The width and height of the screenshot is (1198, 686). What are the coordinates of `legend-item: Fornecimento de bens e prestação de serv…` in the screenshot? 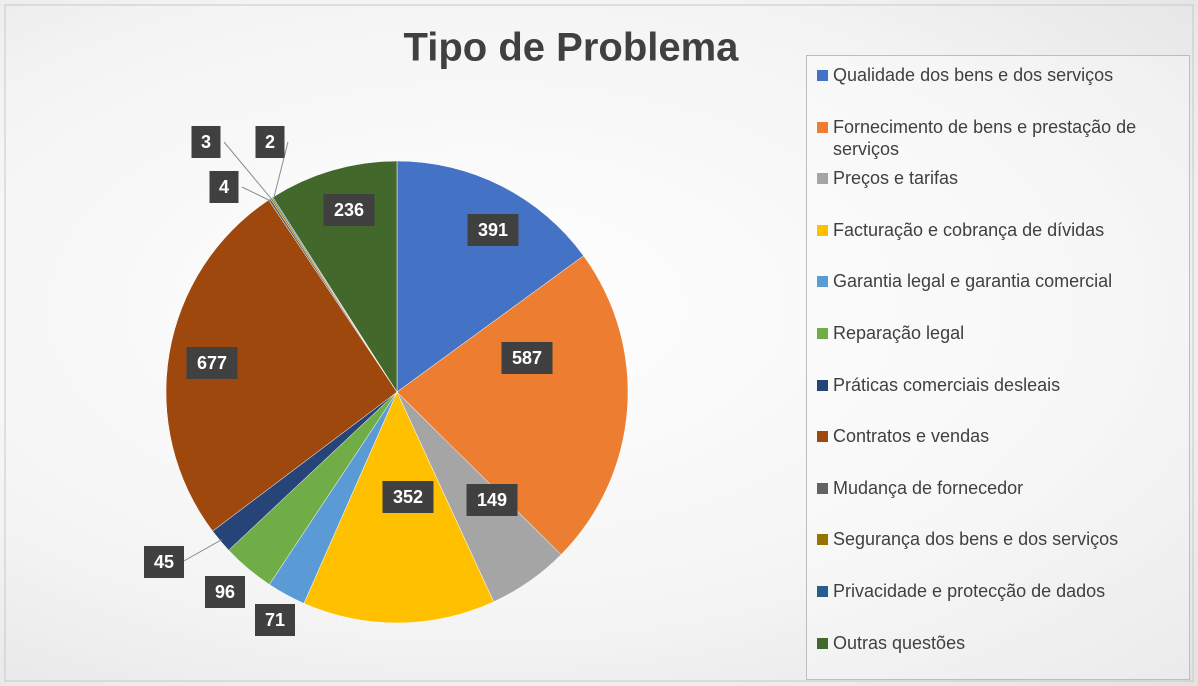 It's located at (999, 138).